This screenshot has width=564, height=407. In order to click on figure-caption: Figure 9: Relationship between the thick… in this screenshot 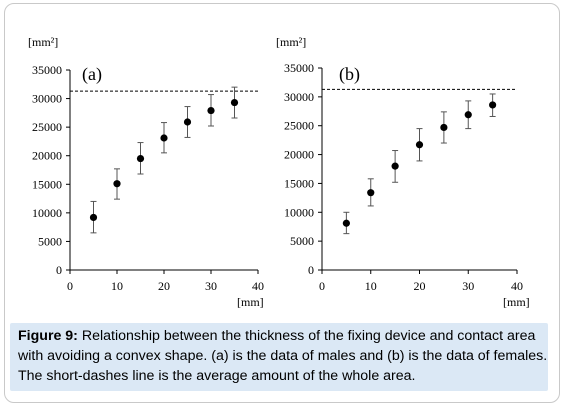, I will do `click(283, 356)`.